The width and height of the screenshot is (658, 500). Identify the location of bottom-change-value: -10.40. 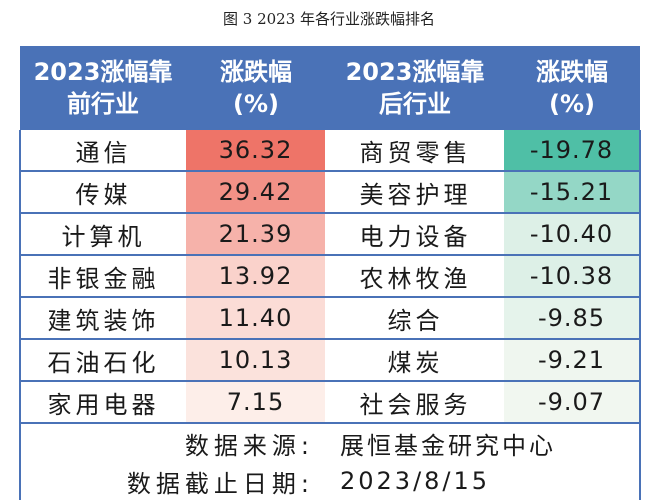
(572, 234).